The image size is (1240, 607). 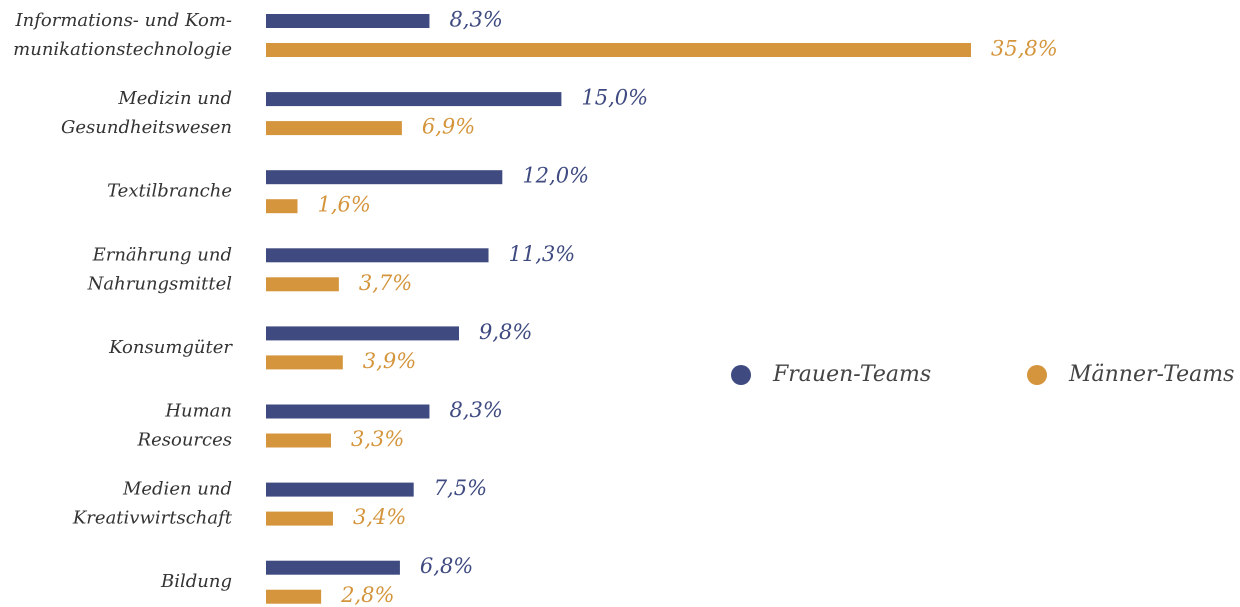 I want to click on legend-label: Frauen-Teams, so click(x=851, y=374).